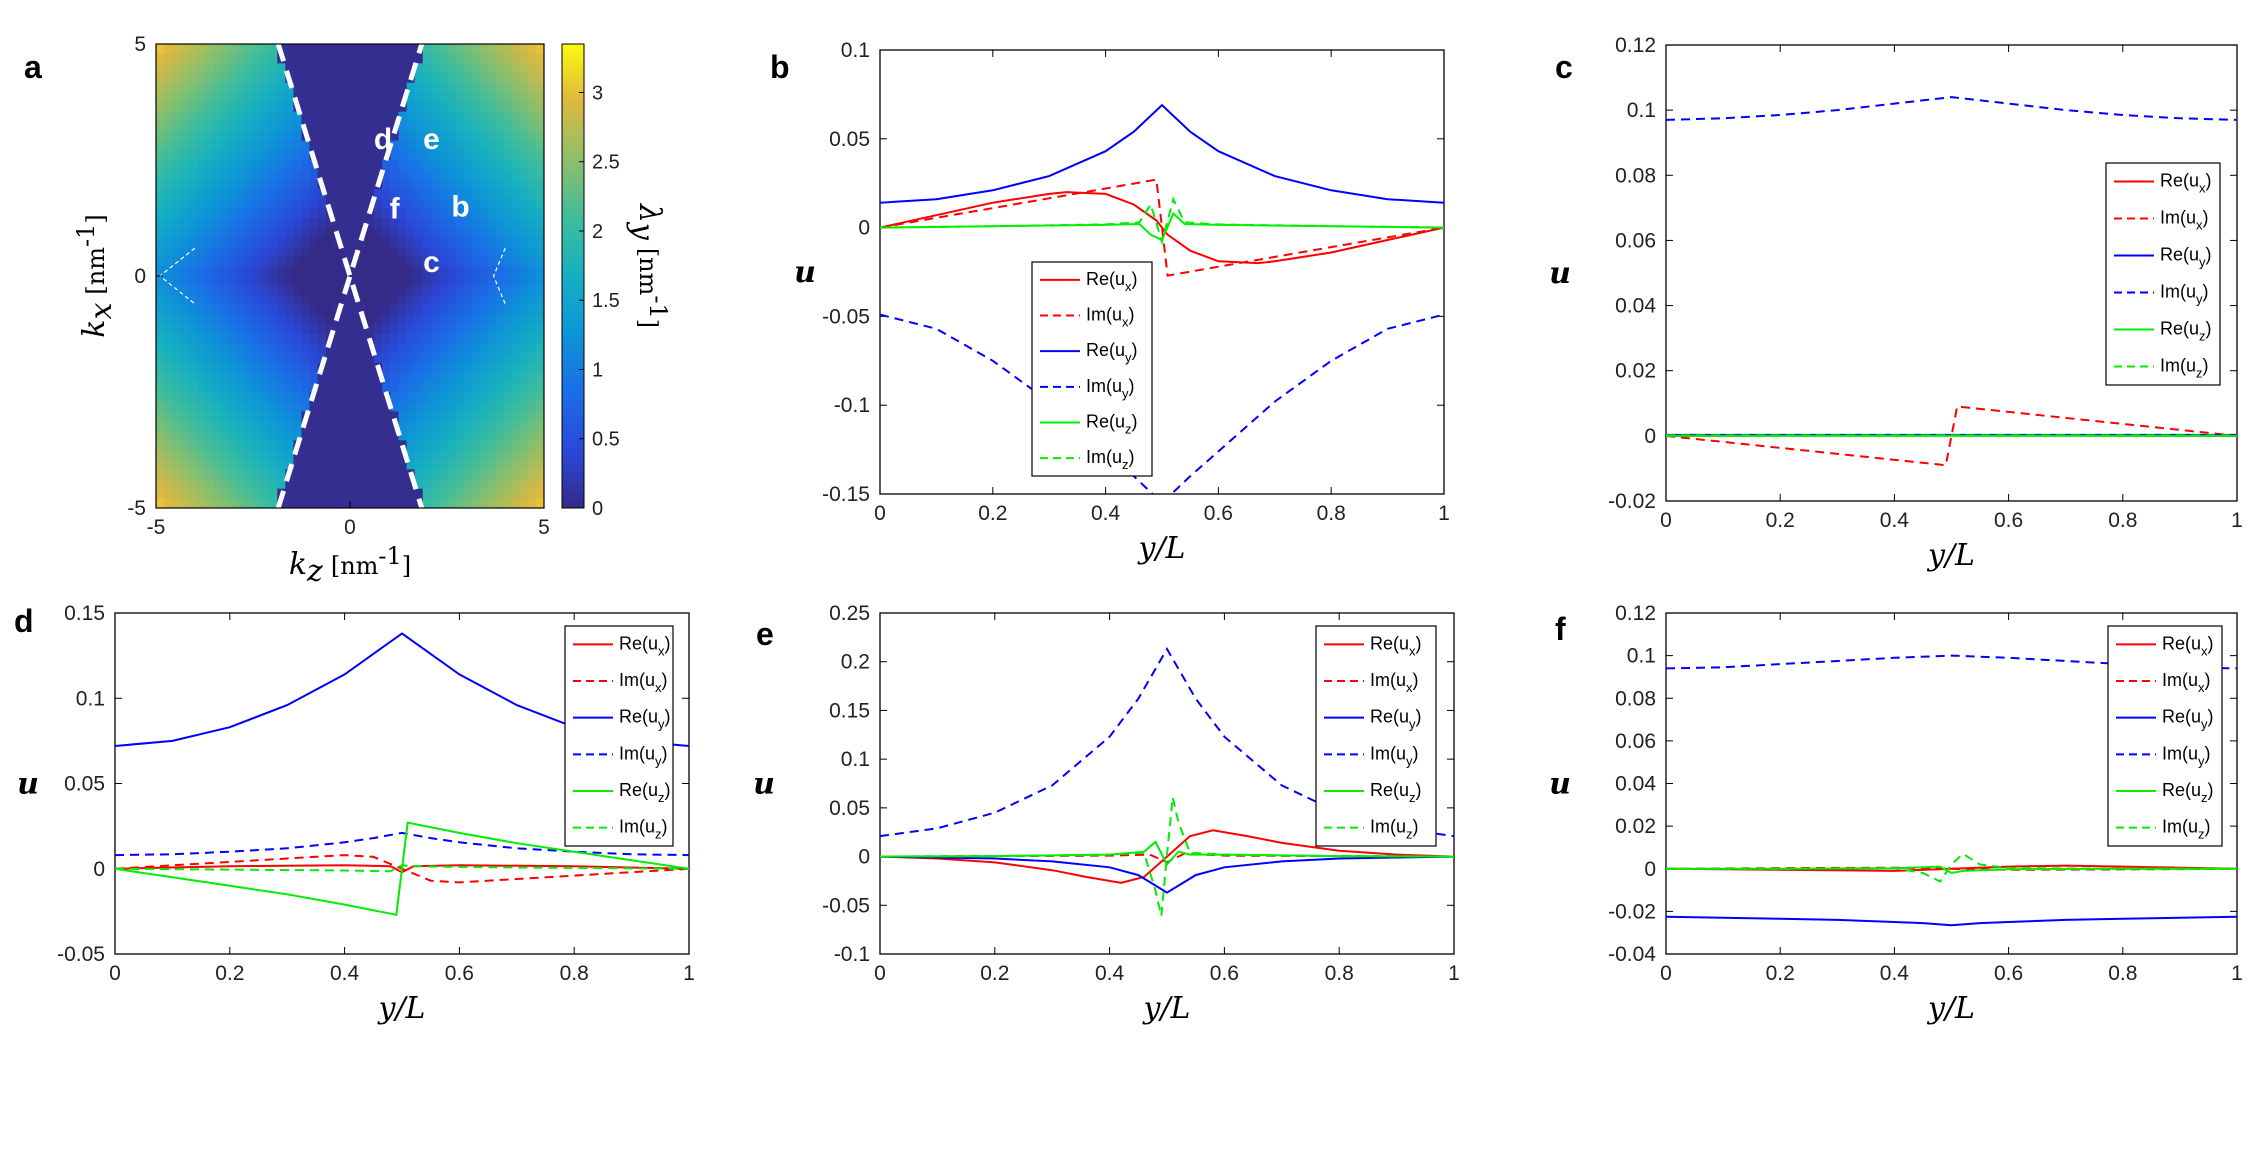  What do you see at coordinates (1394, 829) in the screenshot?
I see `legend-entry: Im(uz)` at bounding box center [1394, 829].